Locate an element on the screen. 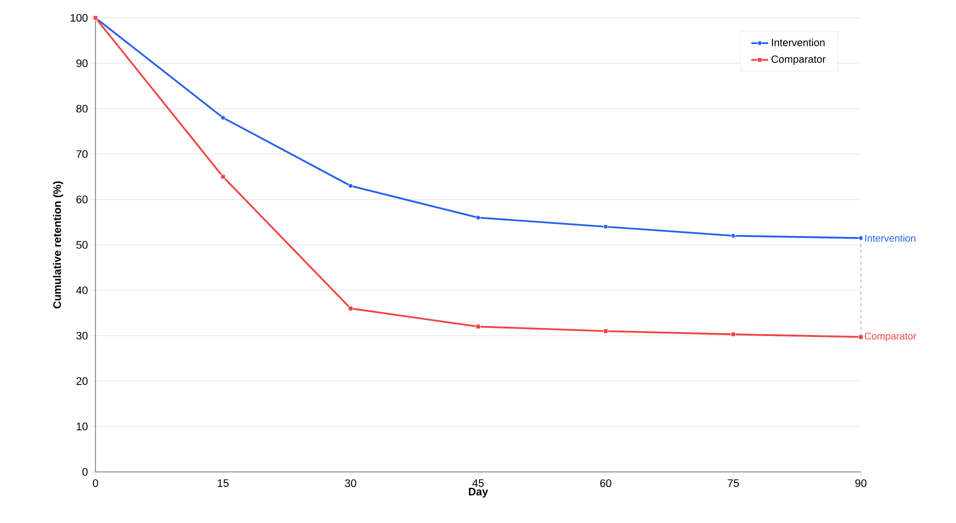 This screenshot has height=523, width=956. x-tick-label: 0 is located at coordinates (95, 483).